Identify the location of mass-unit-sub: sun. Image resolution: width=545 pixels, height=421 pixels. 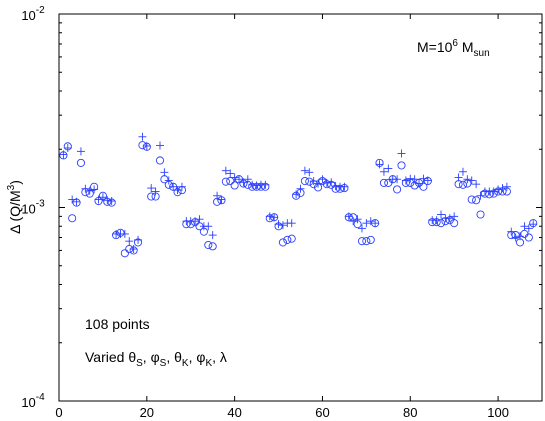
(482, 53).